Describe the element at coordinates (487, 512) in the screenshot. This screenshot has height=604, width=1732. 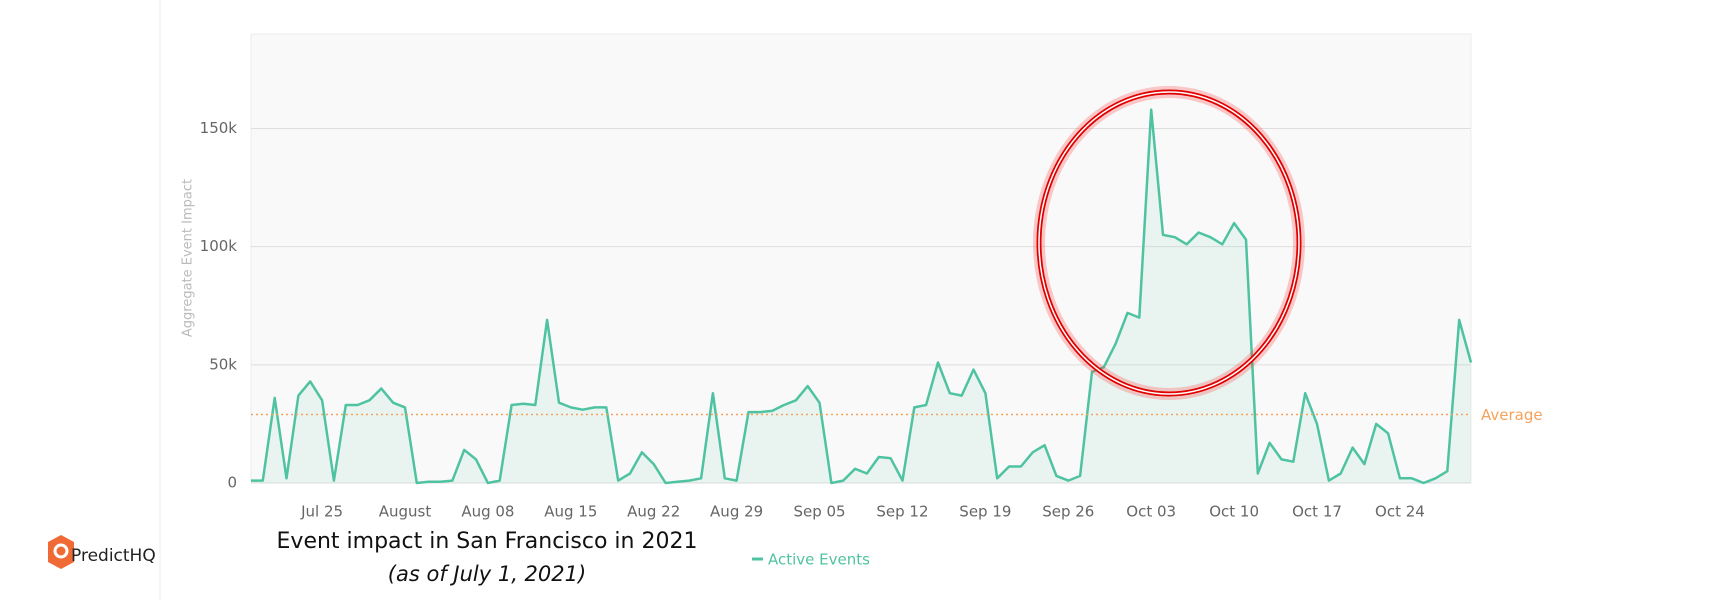
I see `x-tick-label: Aug 08` at that location.